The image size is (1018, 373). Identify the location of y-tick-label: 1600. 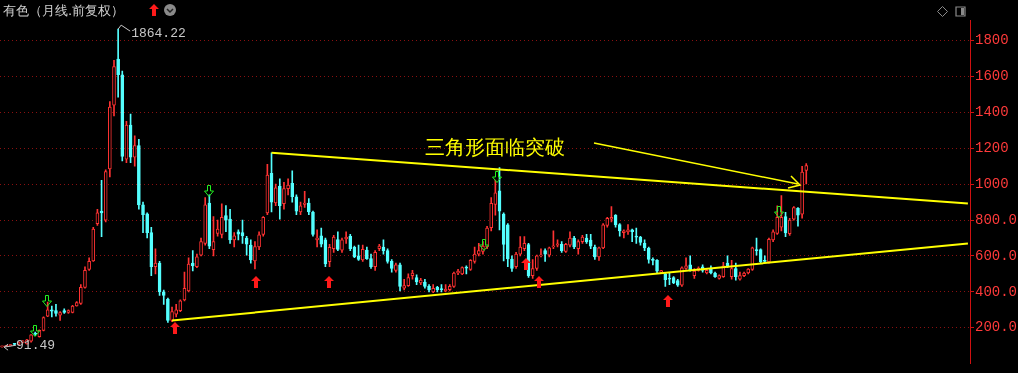
(992, 76).